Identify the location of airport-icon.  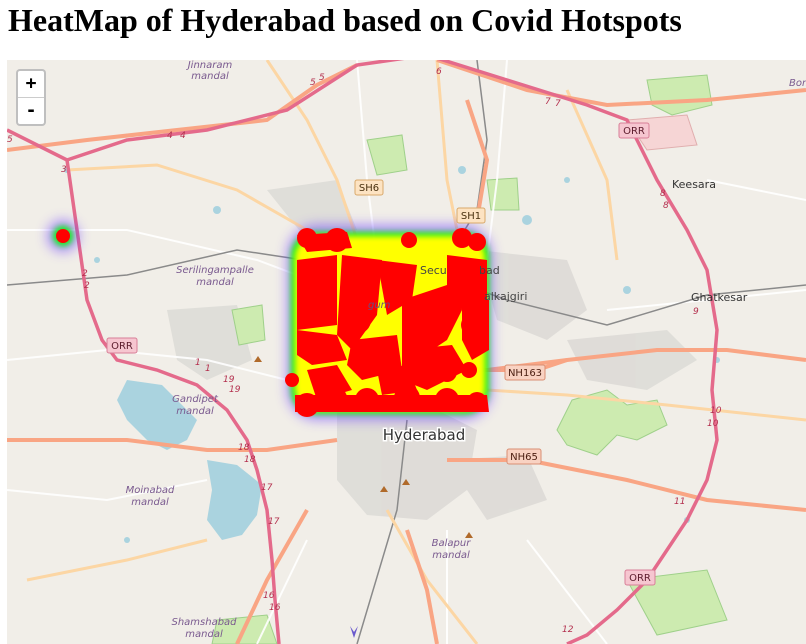
(354, 632).